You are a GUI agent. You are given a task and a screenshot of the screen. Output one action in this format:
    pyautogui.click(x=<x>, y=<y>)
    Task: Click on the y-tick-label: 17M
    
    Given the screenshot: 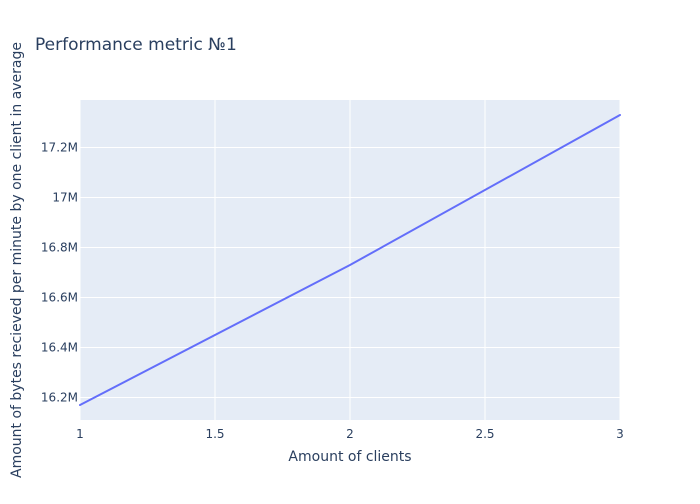 What is the action you would take?
    pyautogui.click(x=65, y=198)
    